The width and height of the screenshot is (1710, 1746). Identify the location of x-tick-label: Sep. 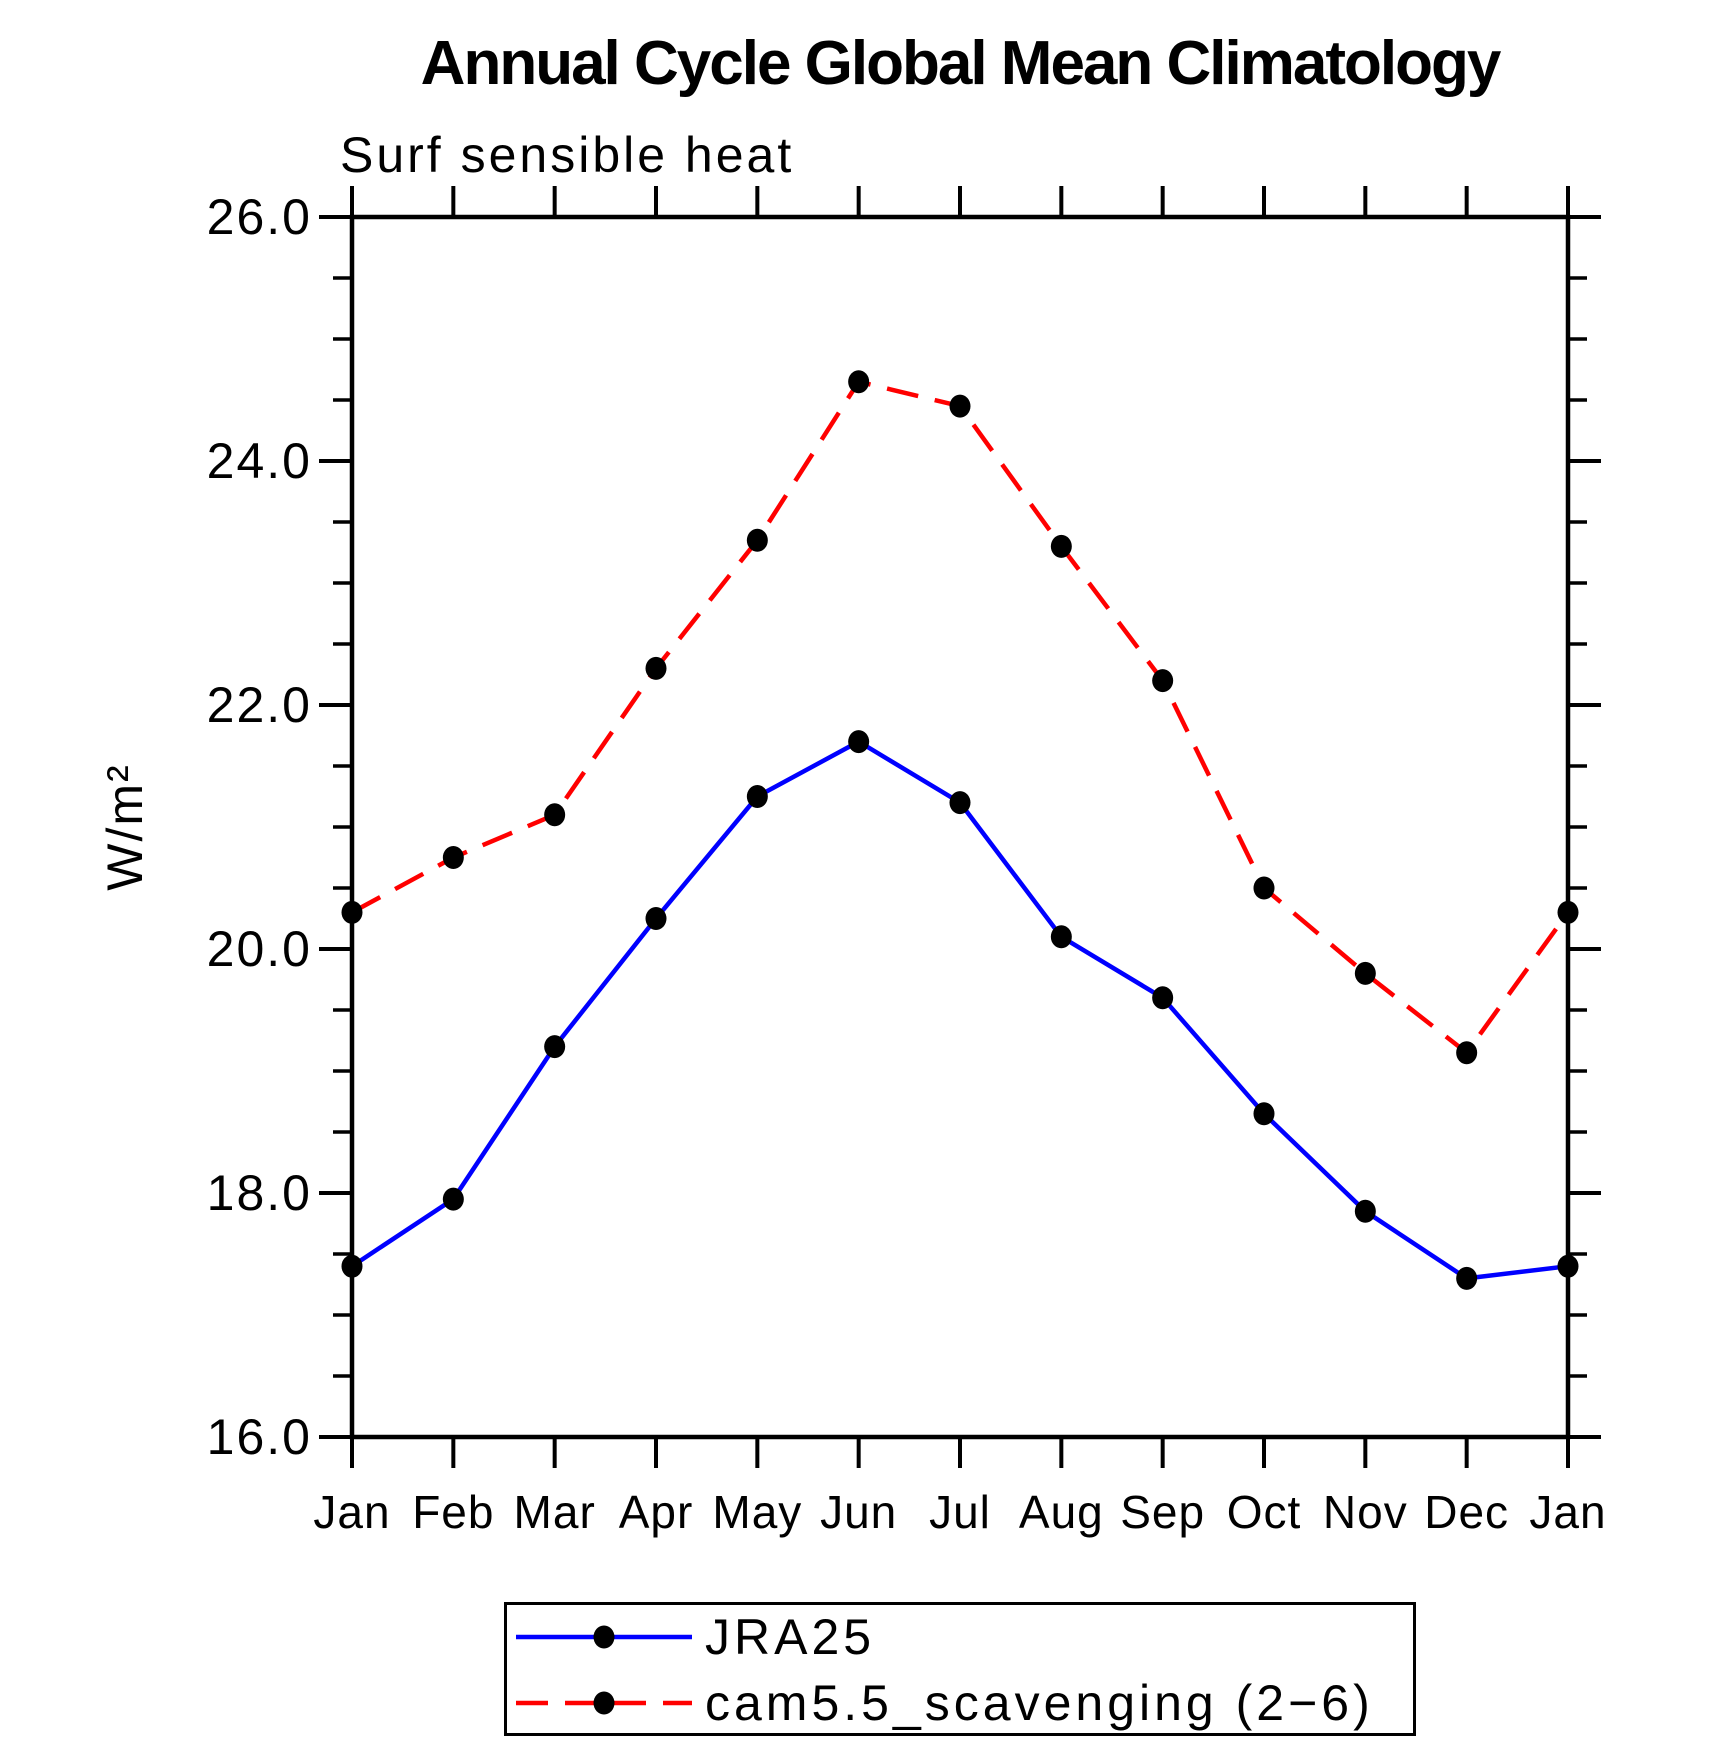
(1162, 1512).